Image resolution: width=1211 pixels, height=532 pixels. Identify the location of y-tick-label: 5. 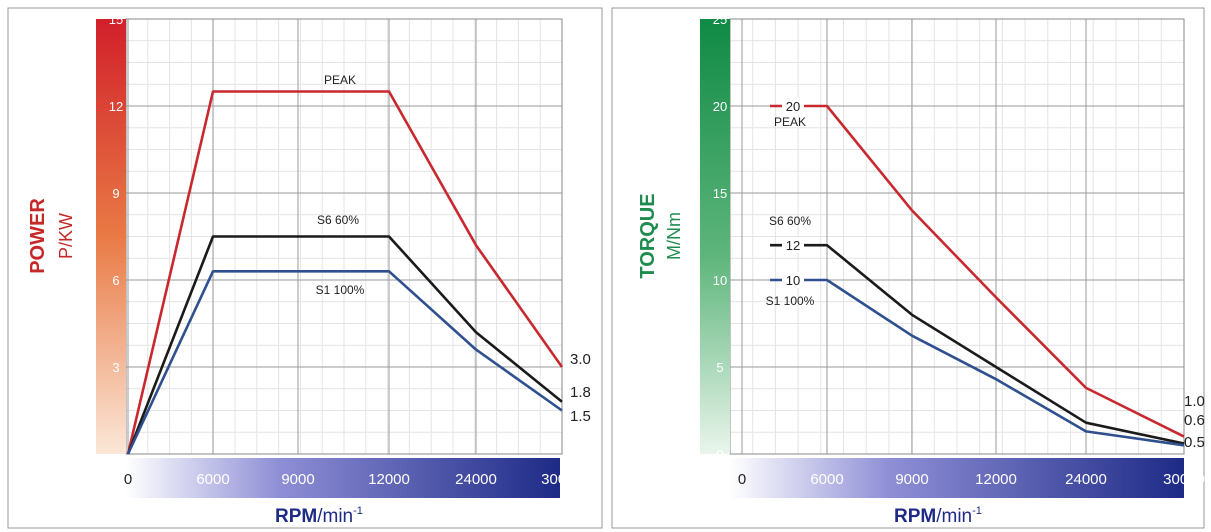
(719, 367).